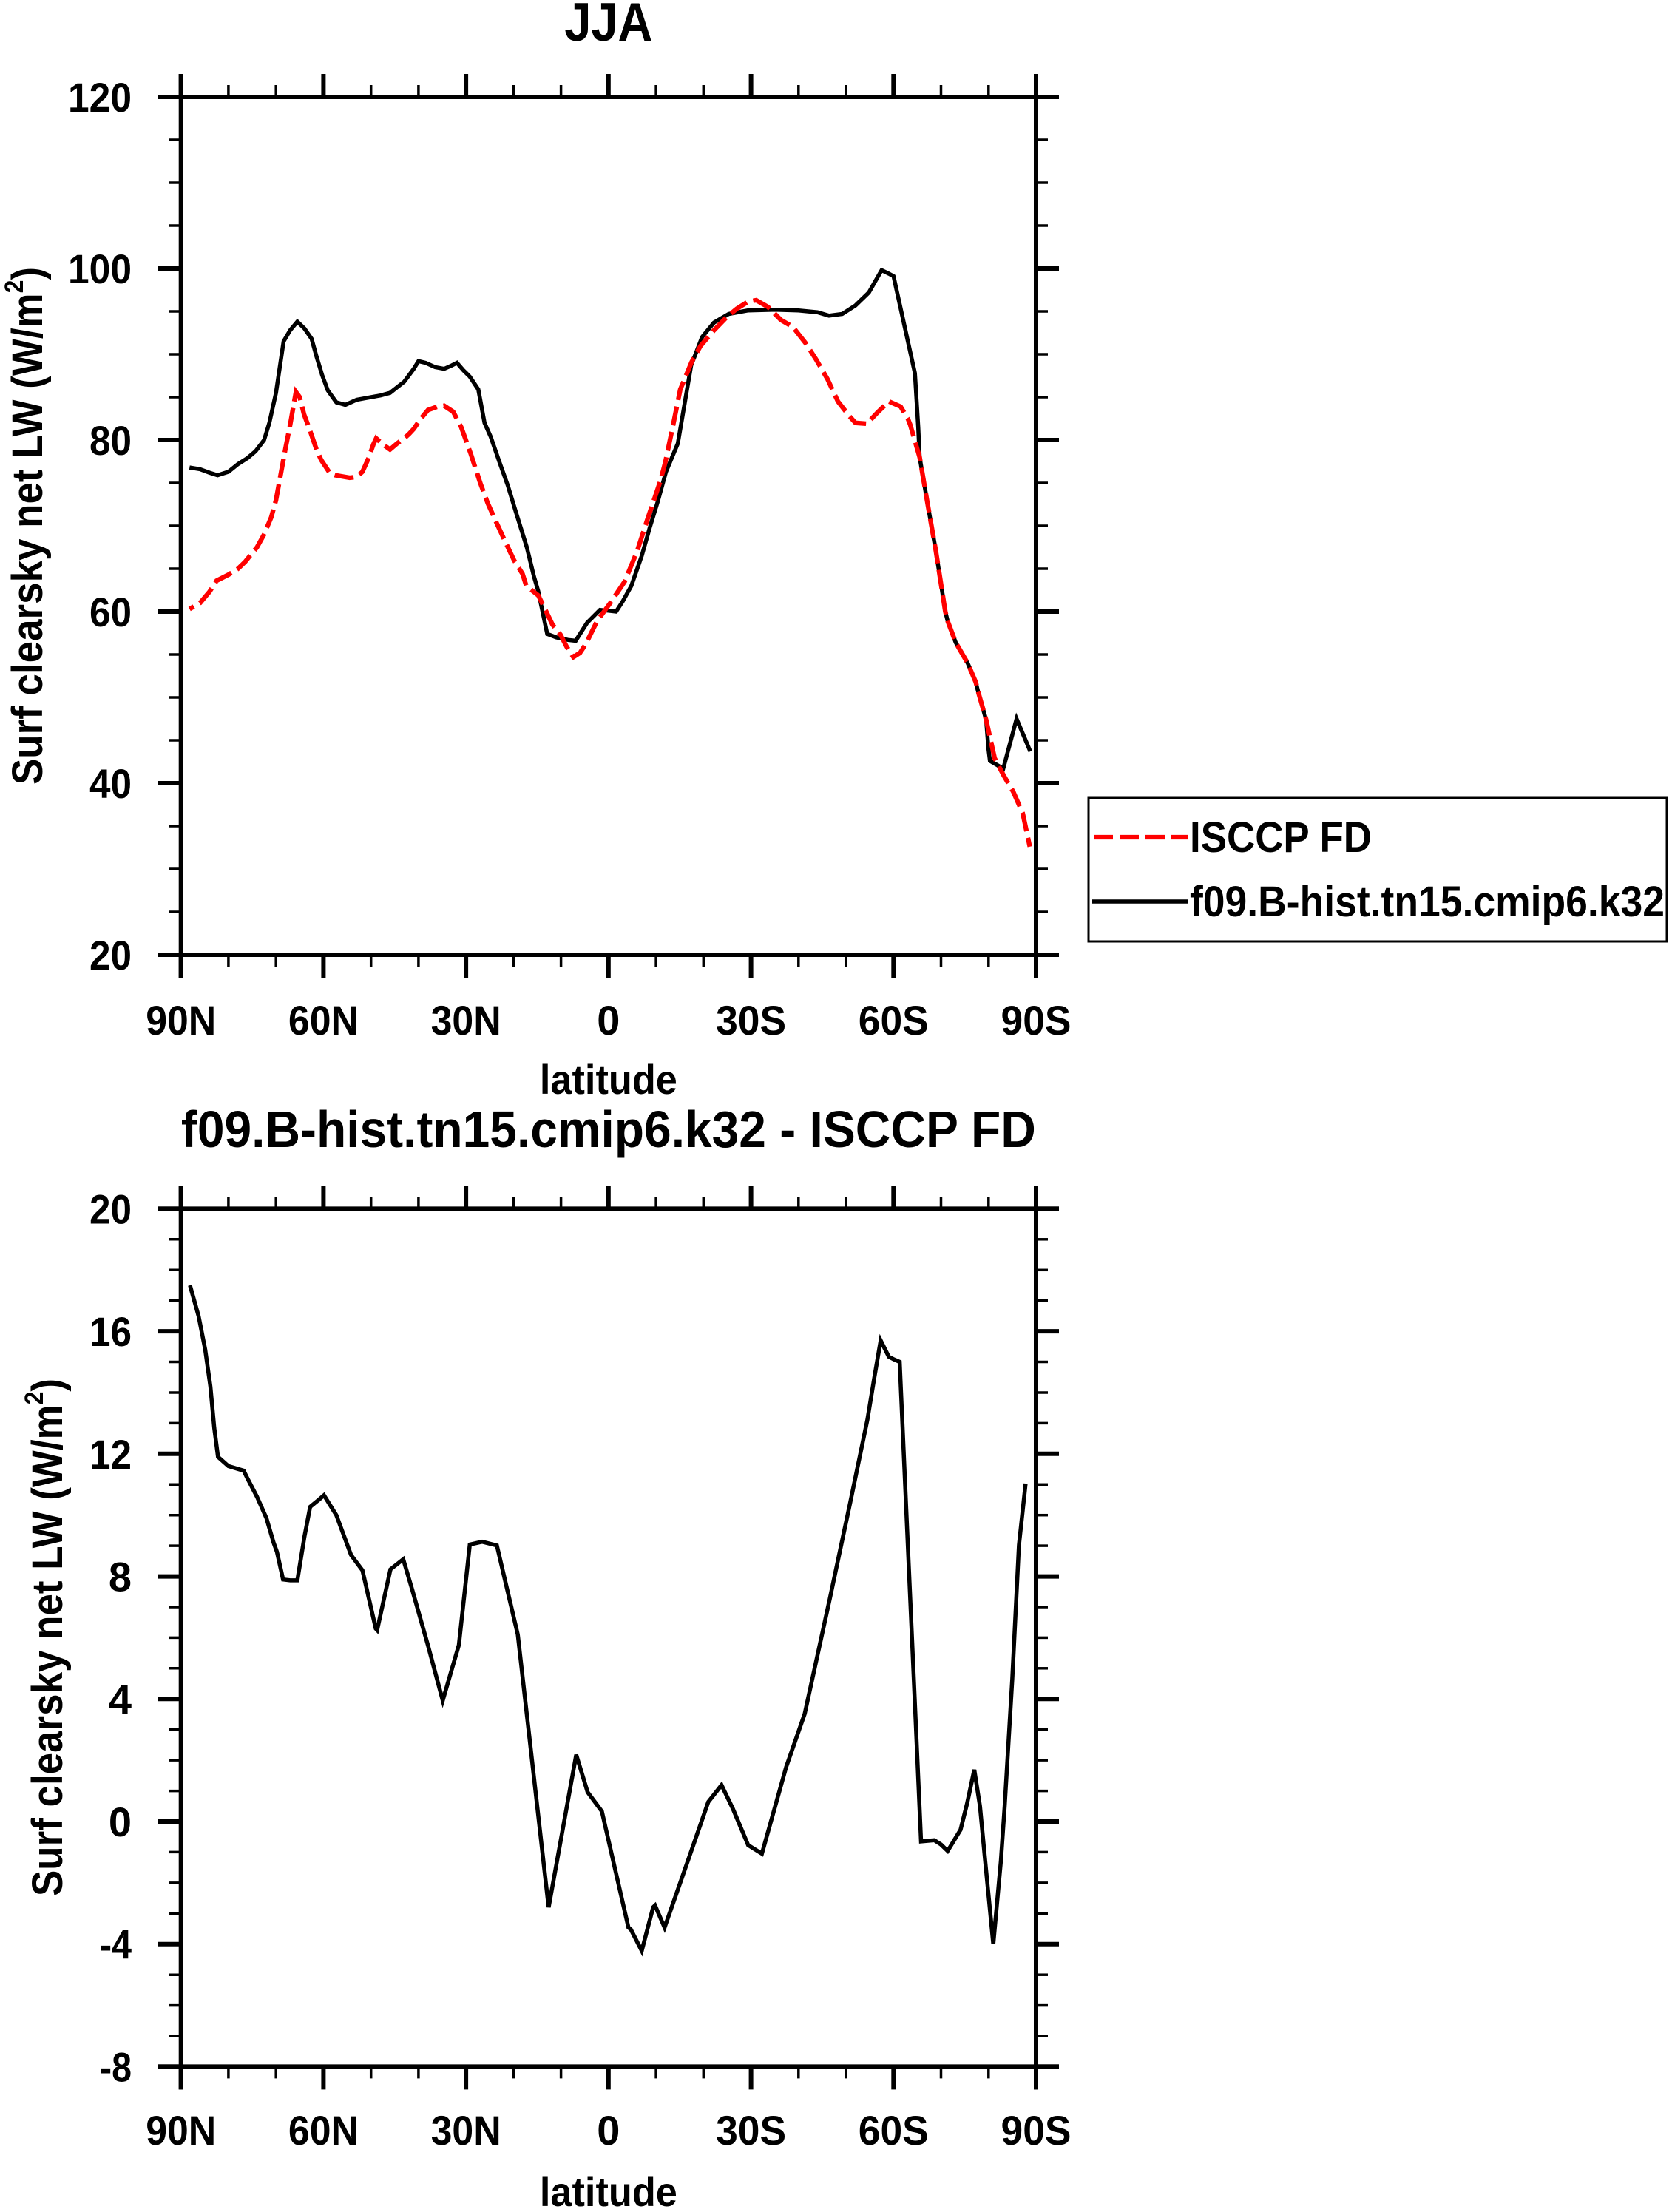 The height and width of the screenshot is (2212, 1672). Describe the element at coordinates (100, 97) in the screenshot. I see `svg-text: 120` at that location.